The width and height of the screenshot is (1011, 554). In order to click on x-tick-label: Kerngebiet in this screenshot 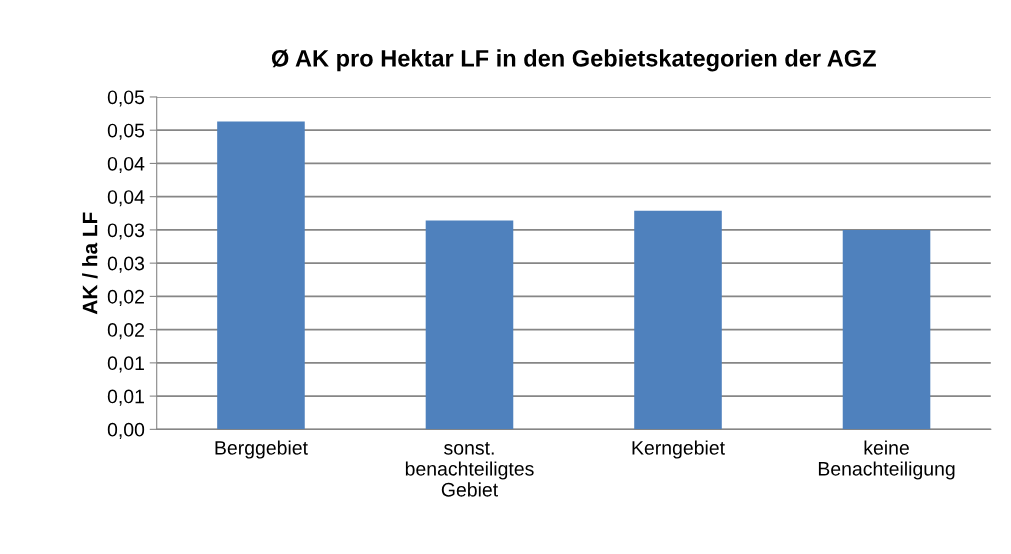, I will do `click(678, 449)`.